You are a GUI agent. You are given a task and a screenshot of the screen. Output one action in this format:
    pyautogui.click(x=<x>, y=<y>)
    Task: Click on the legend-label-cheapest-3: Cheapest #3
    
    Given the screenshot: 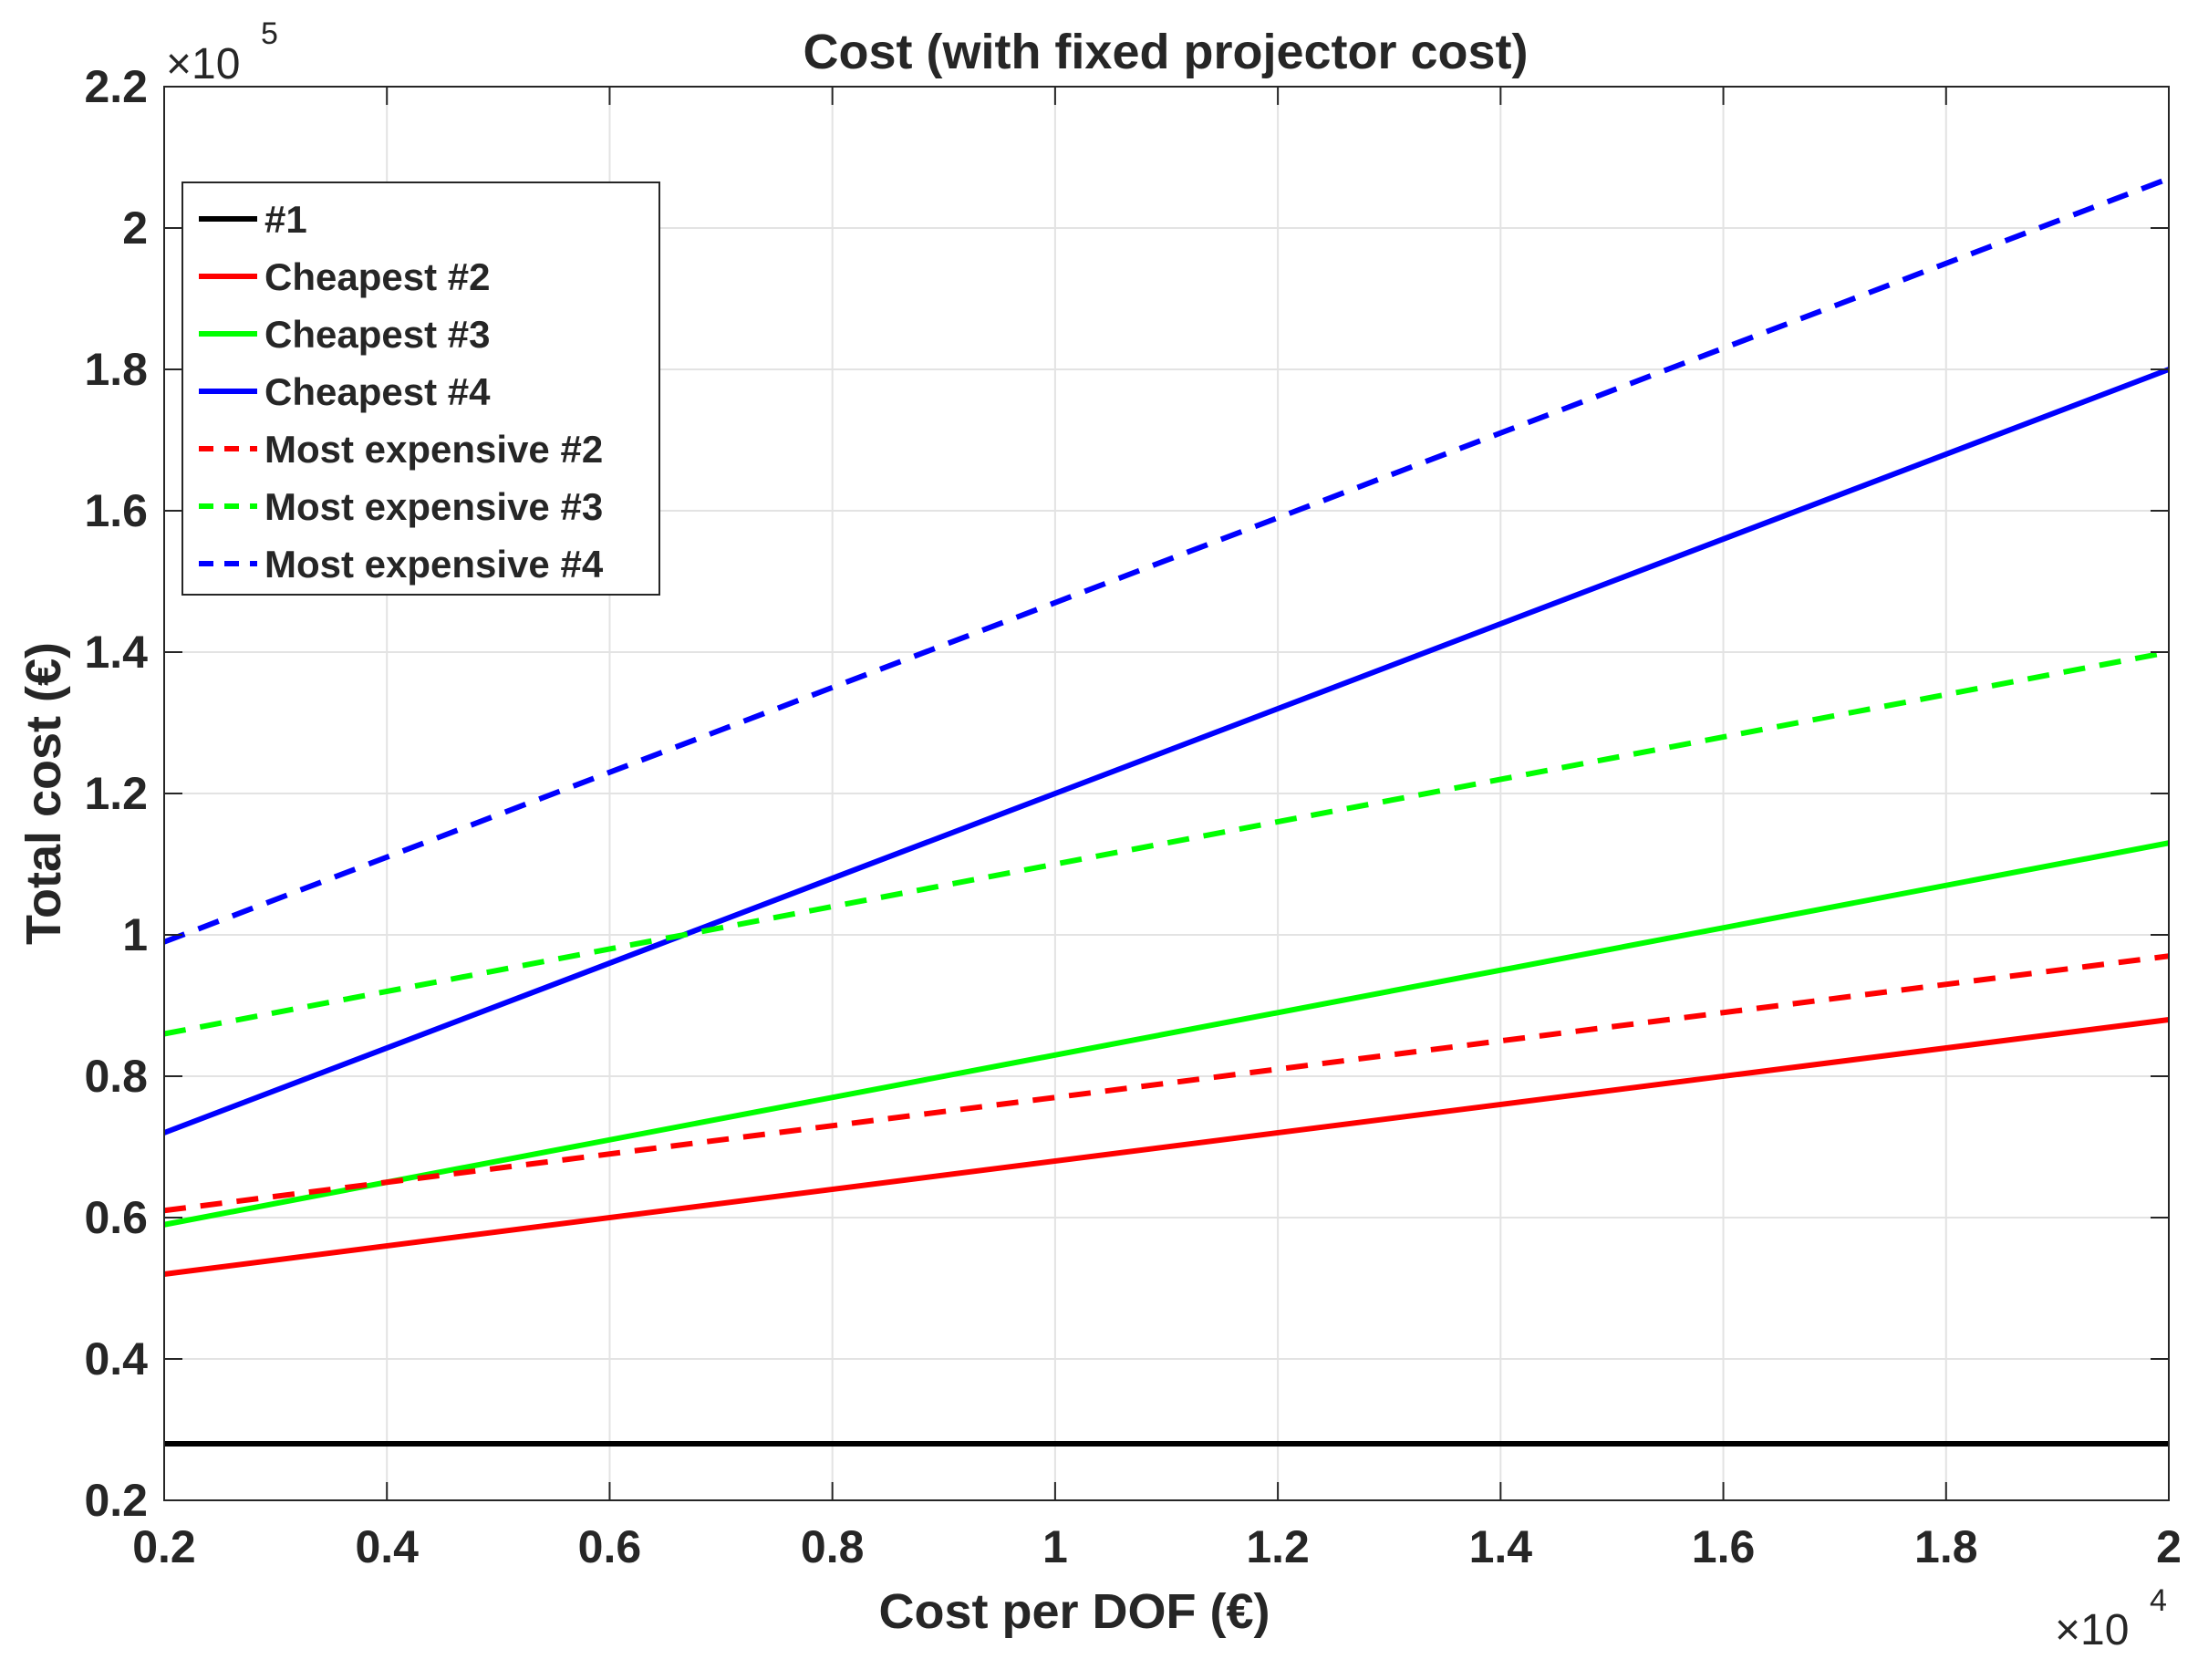 What is the action you would take?
    pyautogui.click(x=377, y=334)
    